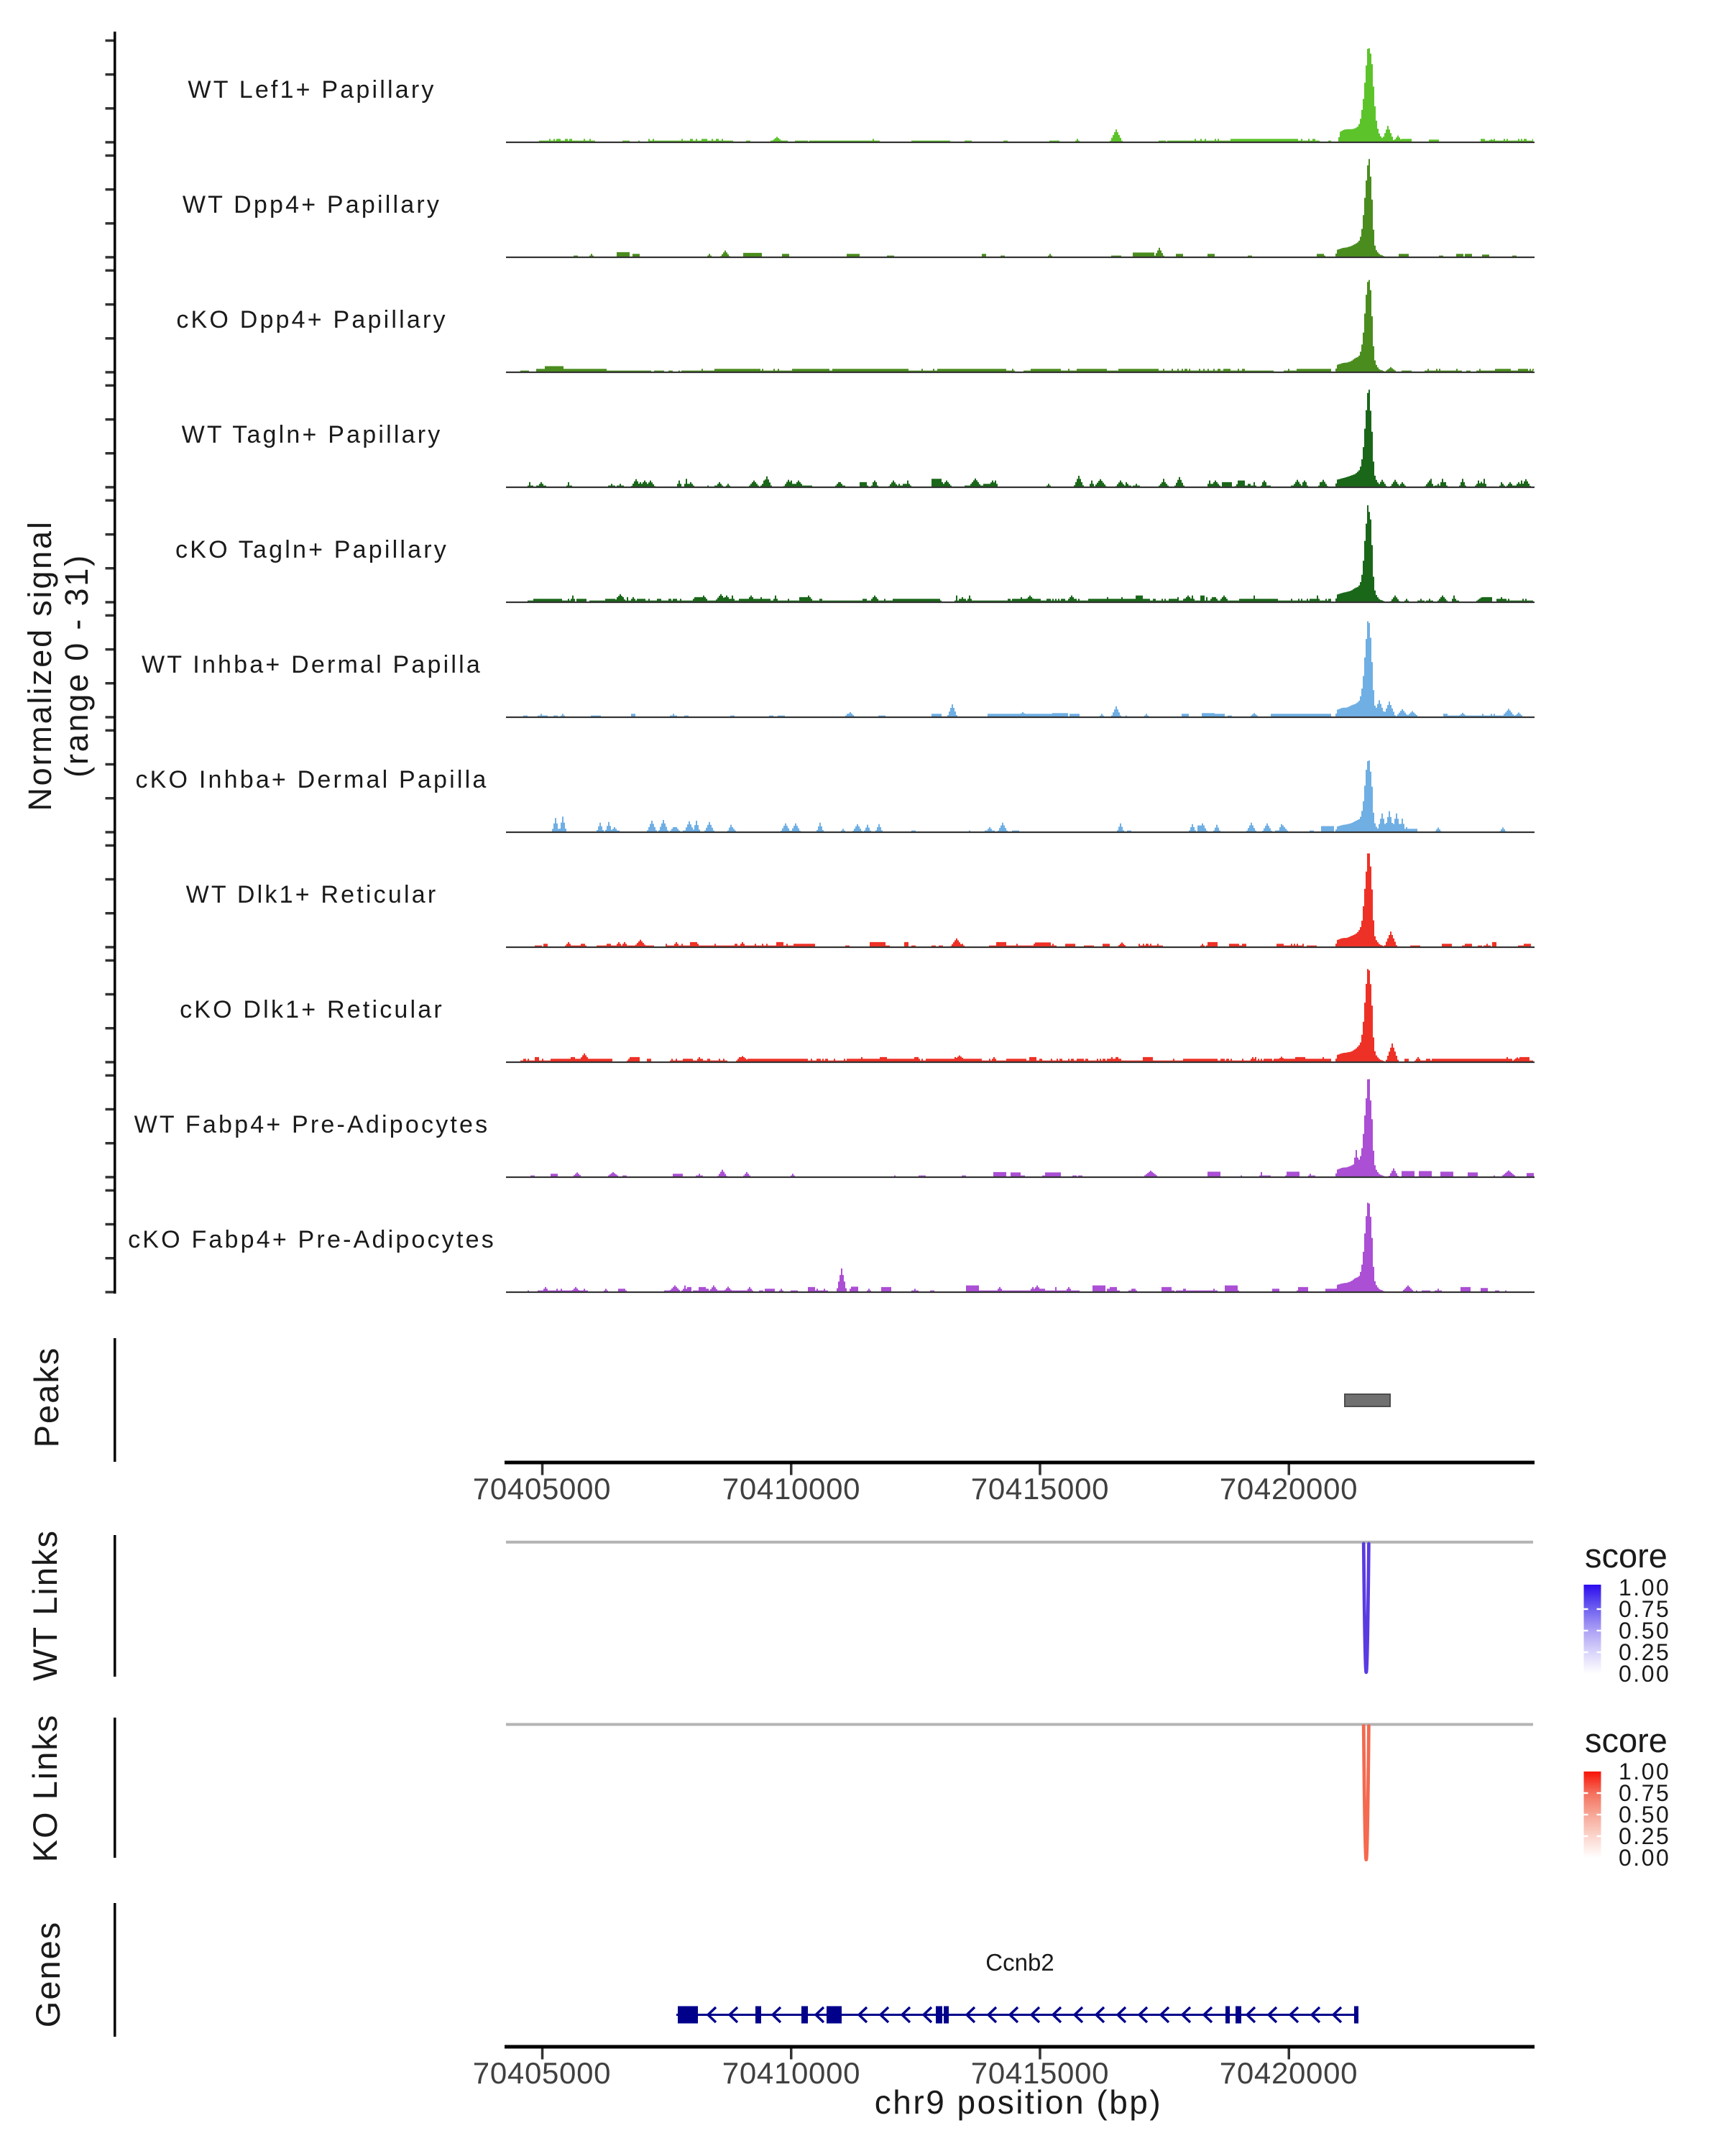 Image resolution: width=1725 pixels, height=2156 pixels. I want to click on svg-text: WT Links, so click(45, 1605).